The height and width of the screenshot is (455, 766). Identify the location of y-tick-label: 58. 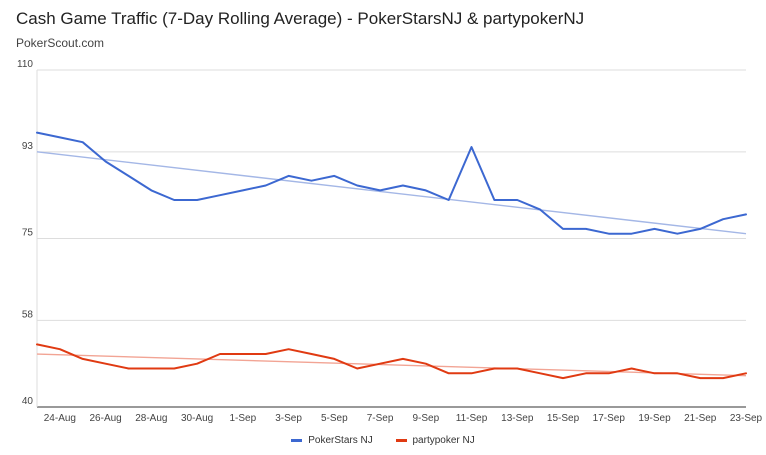
(28, 314).